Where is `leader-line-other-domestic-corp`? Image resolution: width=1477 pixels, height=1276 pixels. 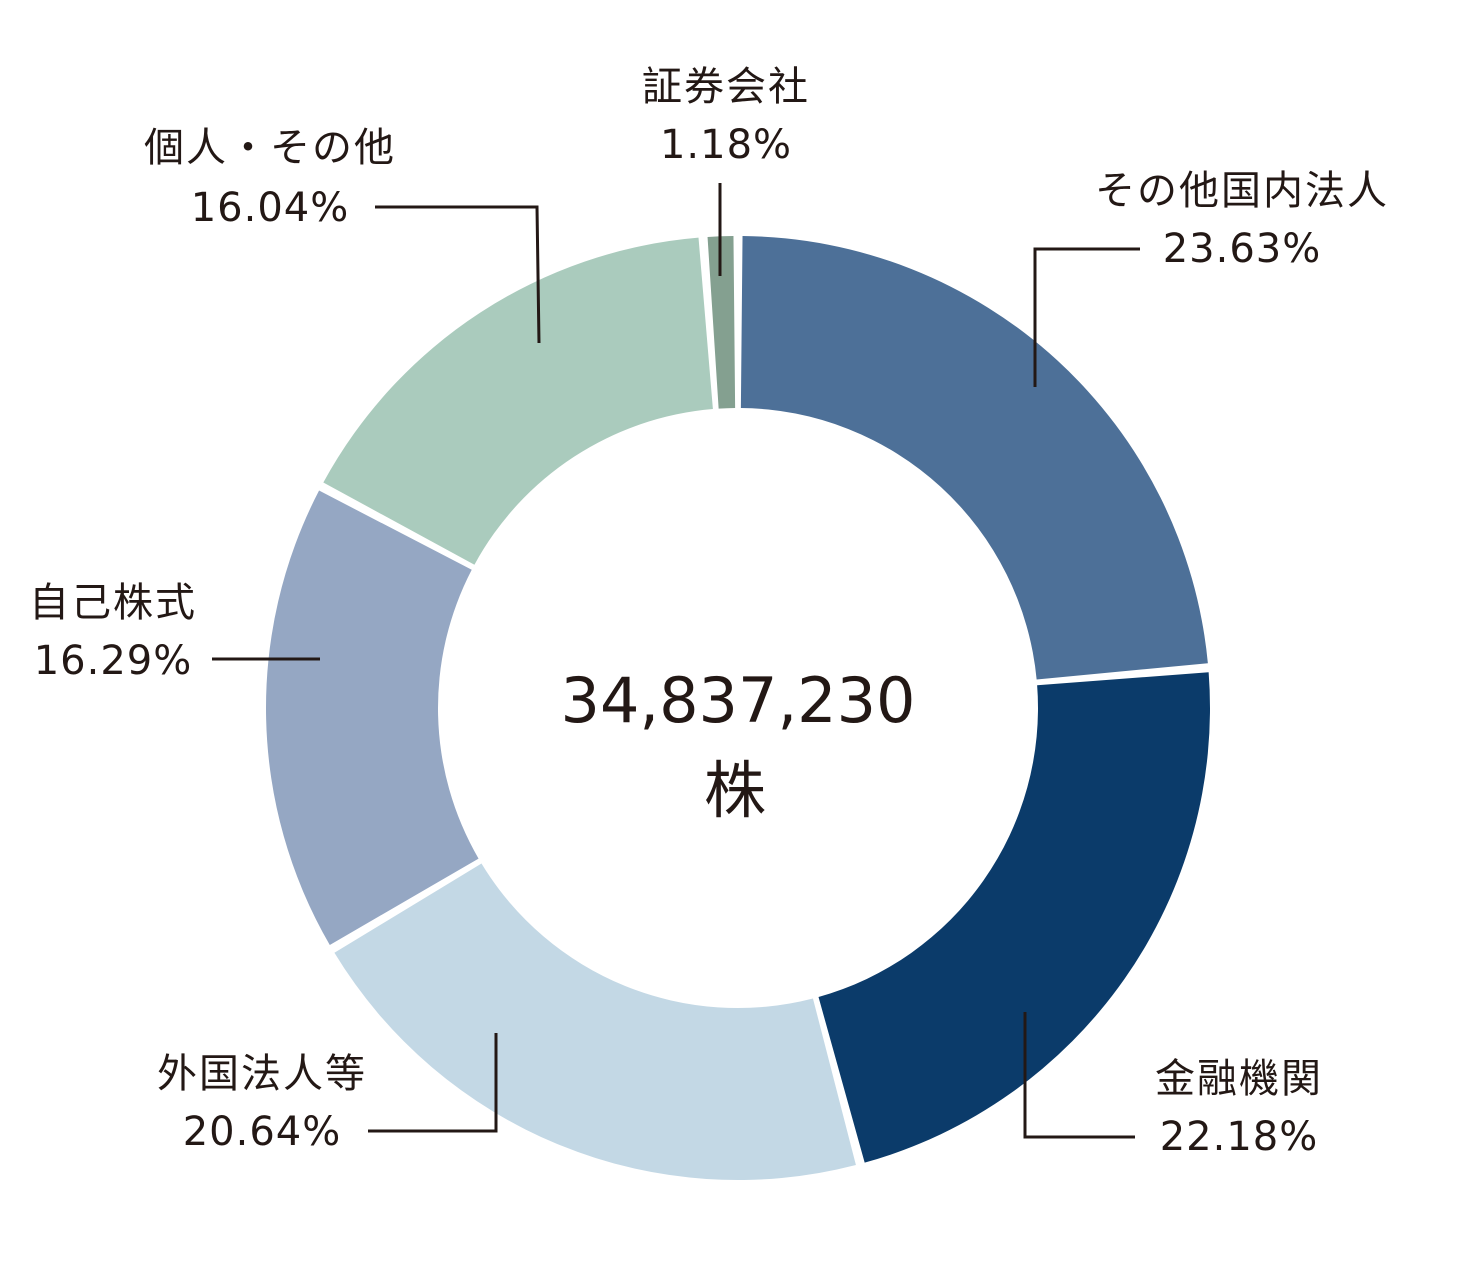
leader-line-other-domestic-corp is located at coordinates (1086, 317).